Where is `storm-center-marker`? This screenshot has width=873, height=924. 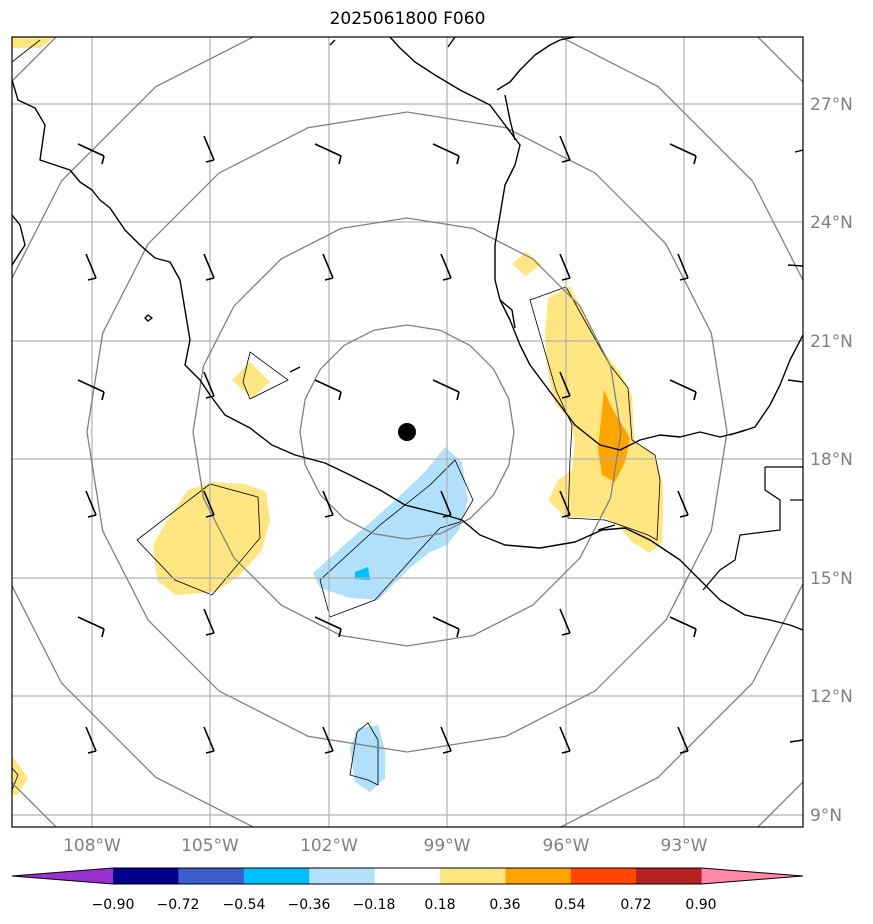
storm-center-marker is located at coordinates (407, 432).